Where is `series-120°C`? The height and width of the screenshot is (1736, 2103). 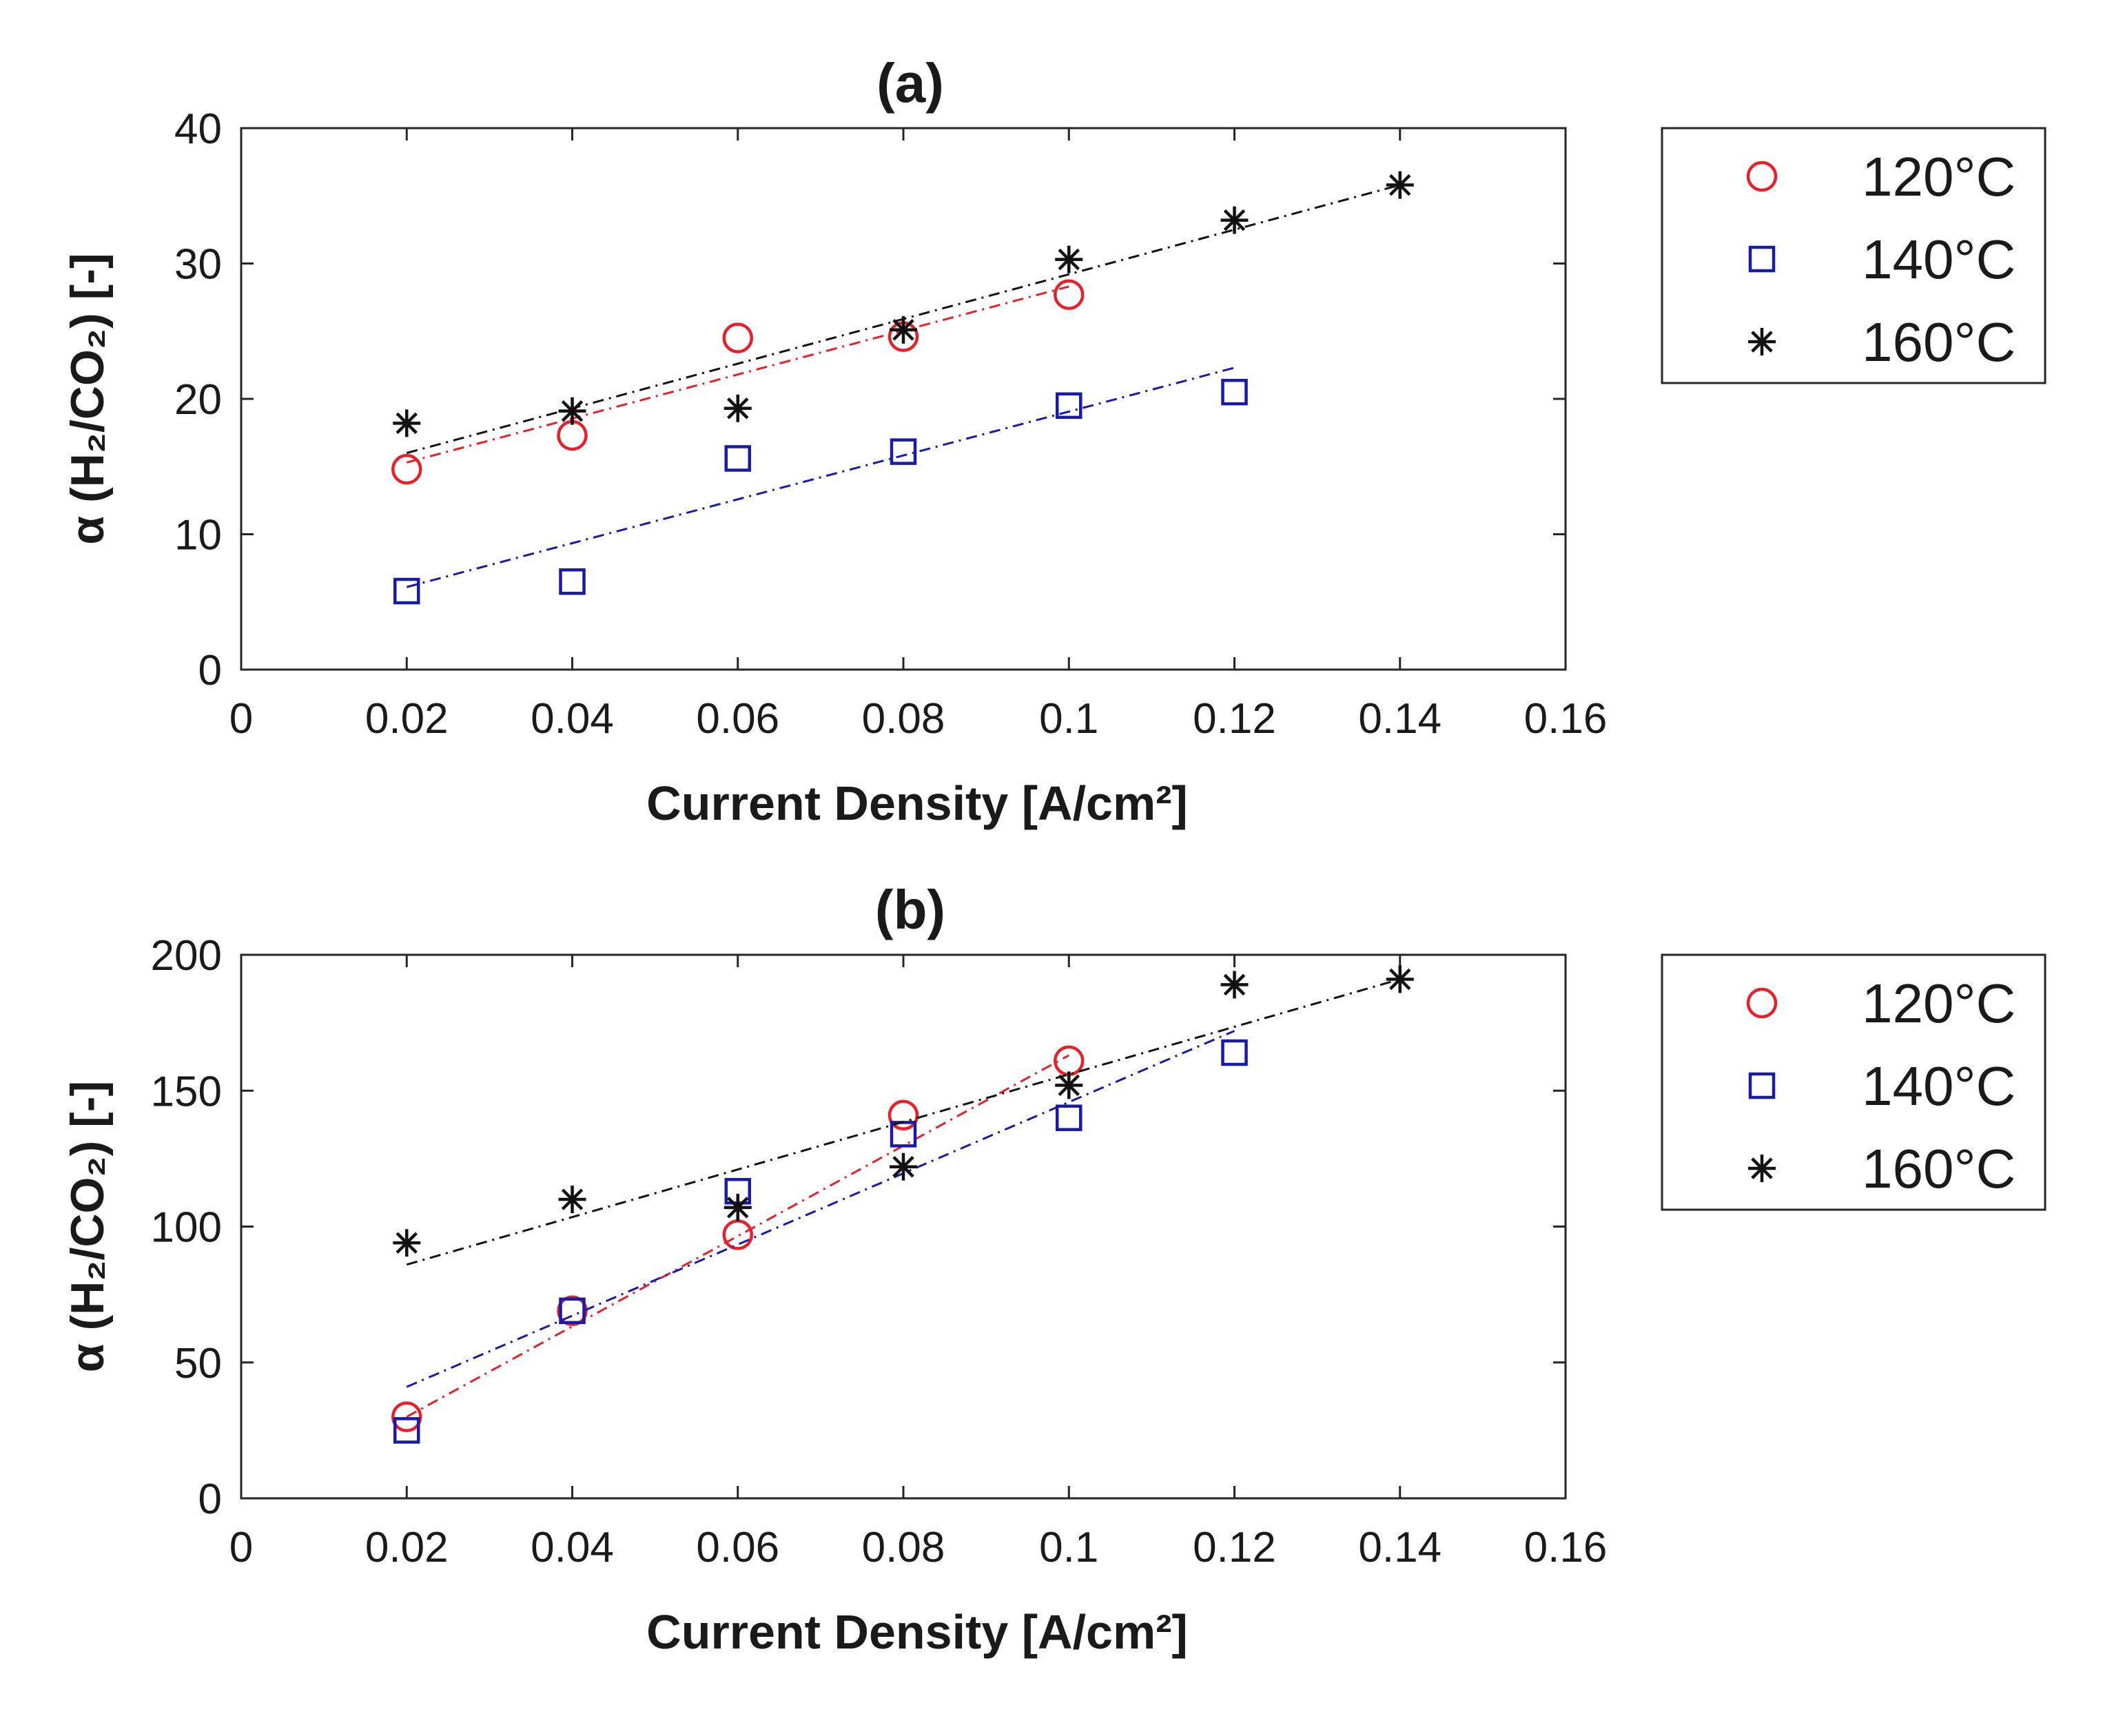
series-120°C is located at coordinates (738, 1238).